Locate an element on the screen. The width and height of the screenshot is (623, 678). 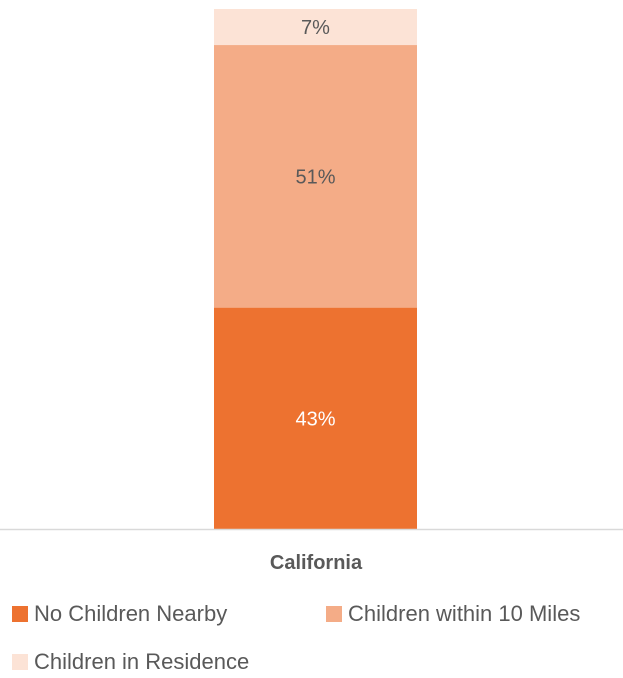
legend-swatch-children-within-10-miles is located at coordinates (334, 614).